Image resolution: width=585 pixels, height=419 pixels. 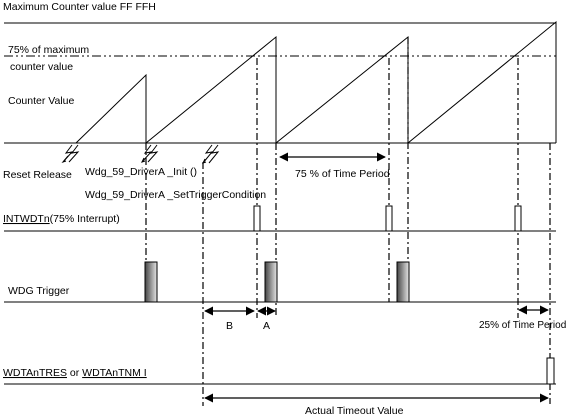 I want to click on wdg-trigger-label: WDG Trigger, so click(x=39, y=291).